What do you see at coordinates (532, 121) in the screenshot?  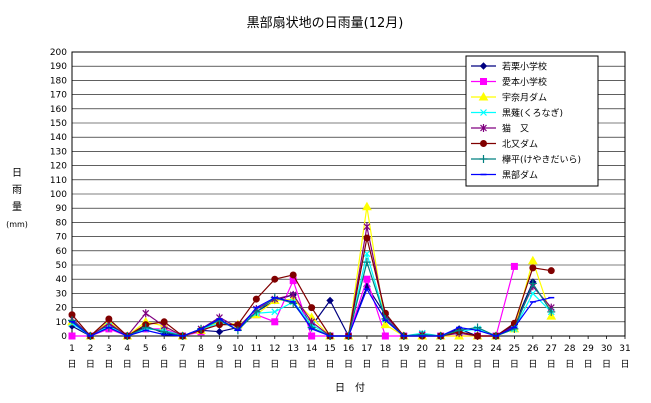 I see `legend-box` at bounding box center [532, 121].